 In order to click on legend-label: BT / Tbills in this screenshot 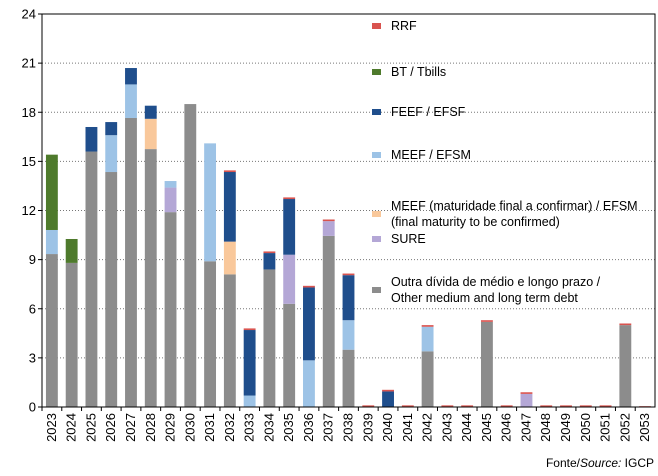, I will do `click(419, 72)`.